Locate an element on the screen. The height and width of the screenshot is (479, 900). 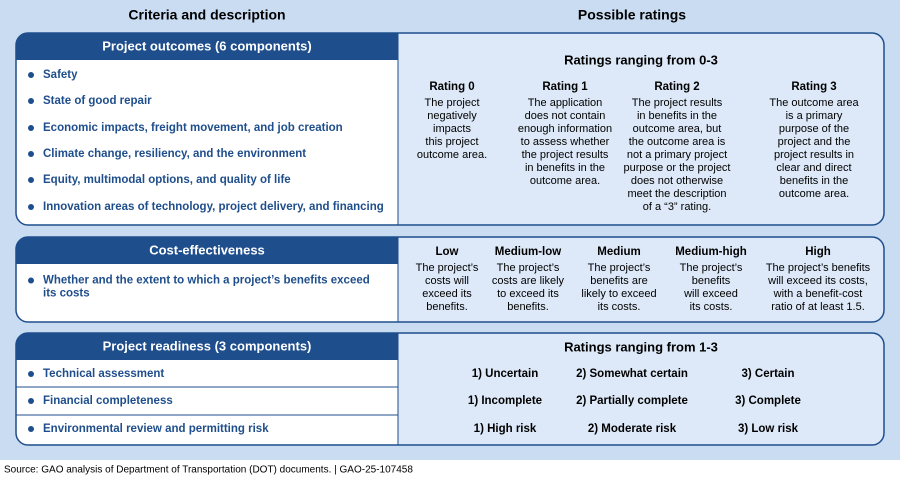
rating-label: 2) Partially complete is located at coordinates (632, 401).